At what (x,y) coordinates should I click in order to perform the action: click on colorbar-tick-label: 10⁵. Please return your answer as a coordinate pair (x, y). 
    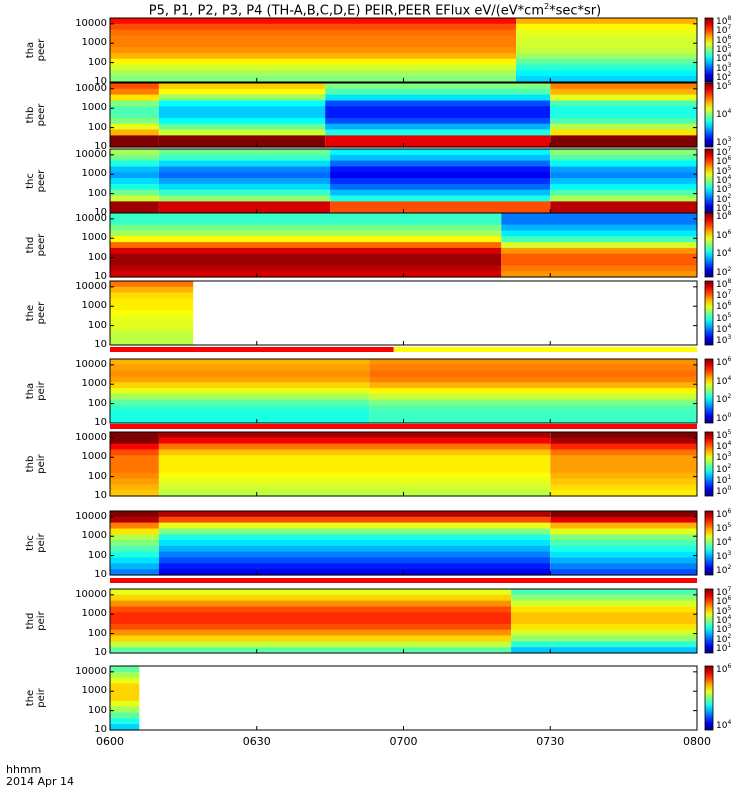
    Looking at the image, I should click on (724, 528).